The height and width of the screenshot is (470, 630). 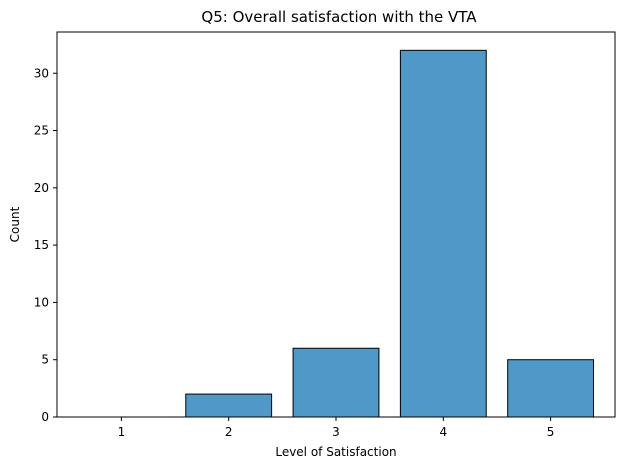 I want to click on x-tick-label: 3, so click(x=336, y=432).